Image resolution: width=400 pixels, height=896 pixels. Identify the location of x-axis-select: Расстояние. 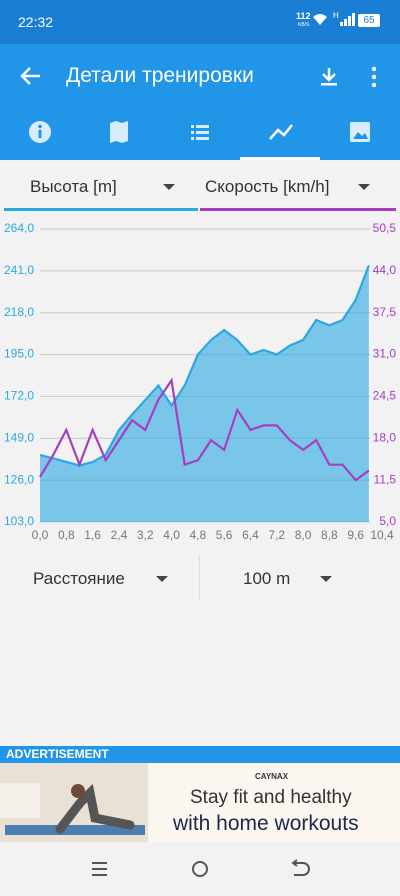
(79, 579).